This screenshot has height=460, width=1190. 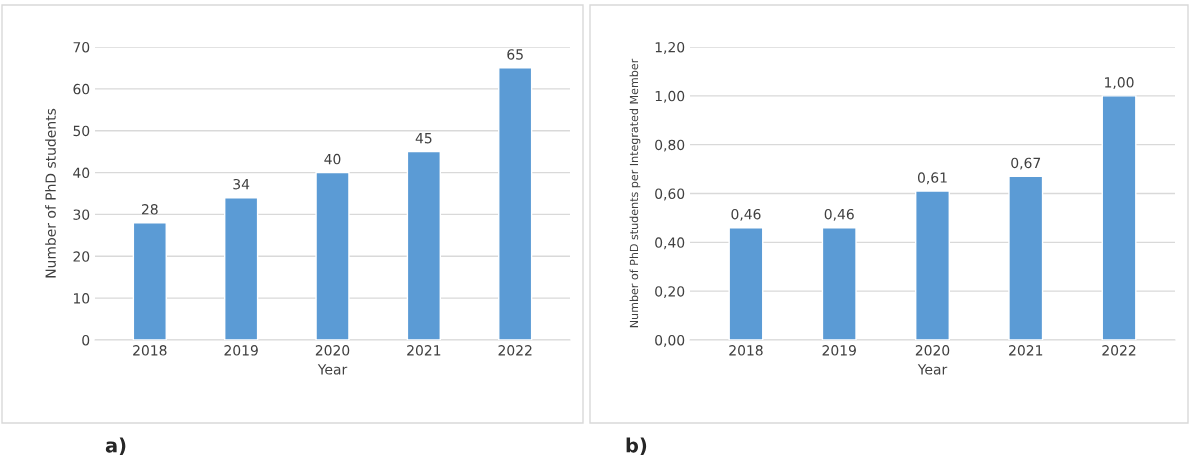 What do you see at coordinates (81, 214) in the screenshot?
I see `y-tick-label: 30` at bounding box center [81, 214].